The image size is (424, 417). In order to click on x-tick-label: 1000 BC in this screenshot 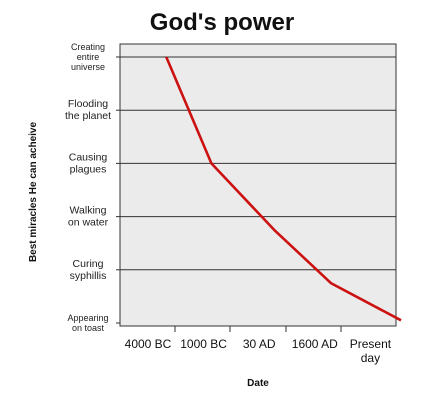, I will do `click(203, 344)`.